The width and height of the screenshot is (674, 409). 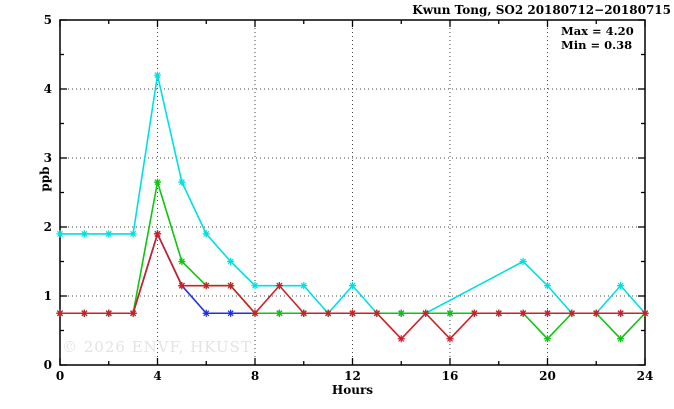 What do you see at coordinates (352, 390) in the screenshot?
I see `x-axis-label: Hours` at bounding box center [352, 390].